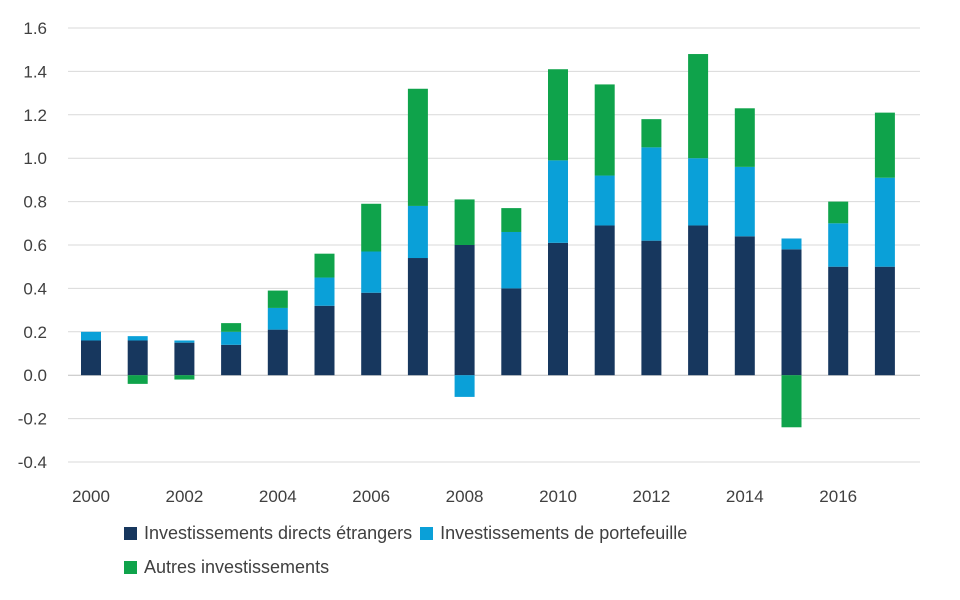  Describe the element at coordinates (130, 567) in the screenshot. I see `legend-swatch-other` at that location.